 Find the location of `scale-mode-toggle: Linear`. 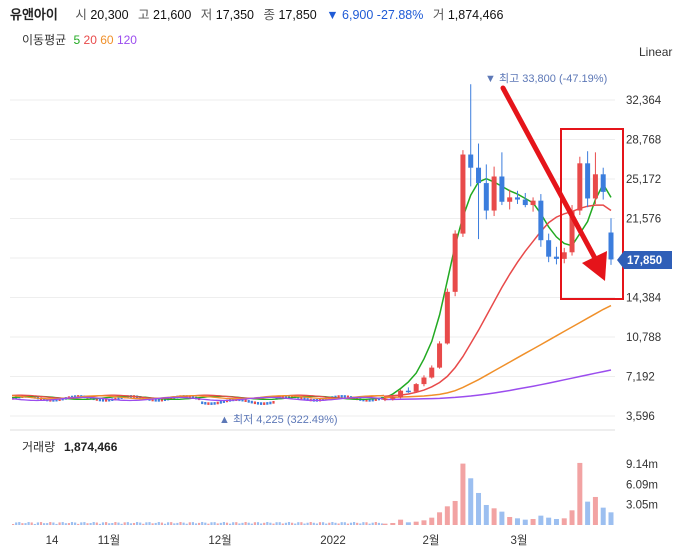

scale-mode-toggle: Linear is located at coordinates (656, 52).